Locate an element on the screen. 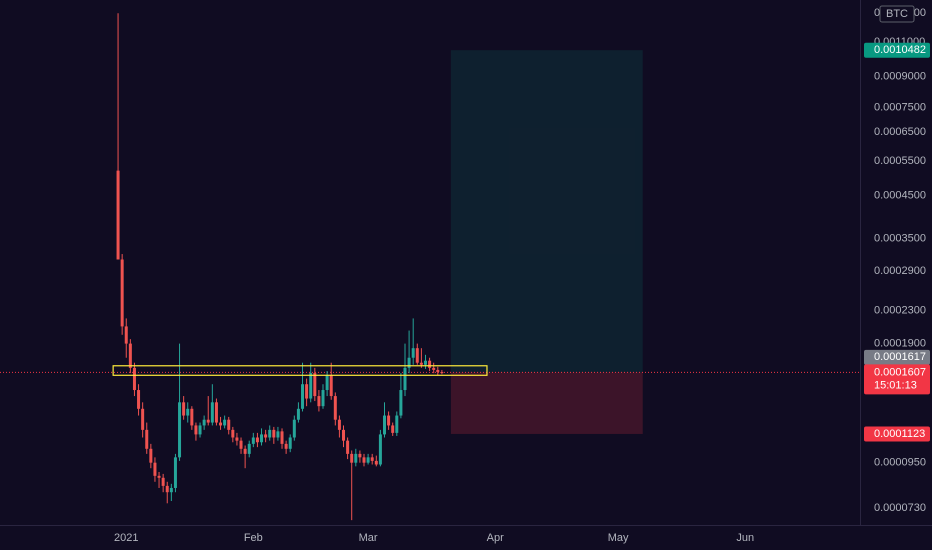 This screenshot has height=550, width=932. current-label: 0.0001607 is located at coordinates (900, 372).